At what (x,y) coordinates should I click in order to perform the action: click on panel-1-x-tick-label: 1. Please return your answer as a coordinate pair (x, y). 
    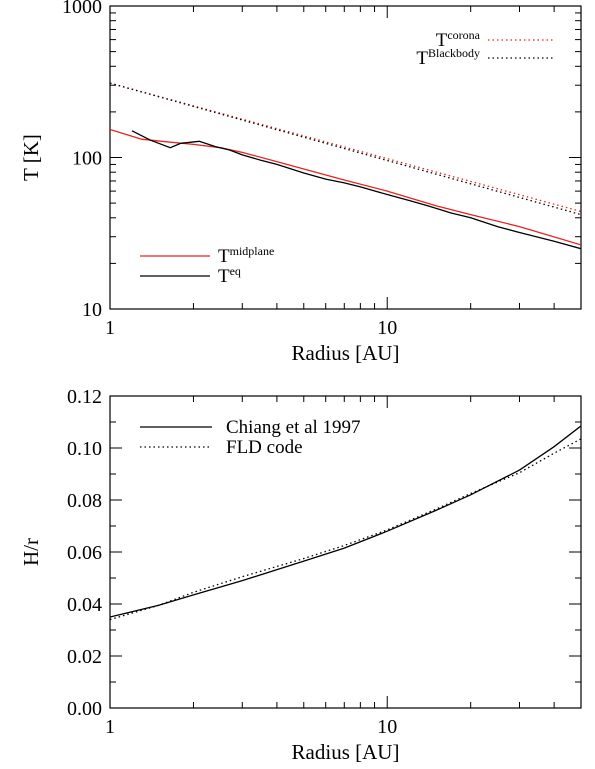
    Looking at the image, I should click on (110, 328).